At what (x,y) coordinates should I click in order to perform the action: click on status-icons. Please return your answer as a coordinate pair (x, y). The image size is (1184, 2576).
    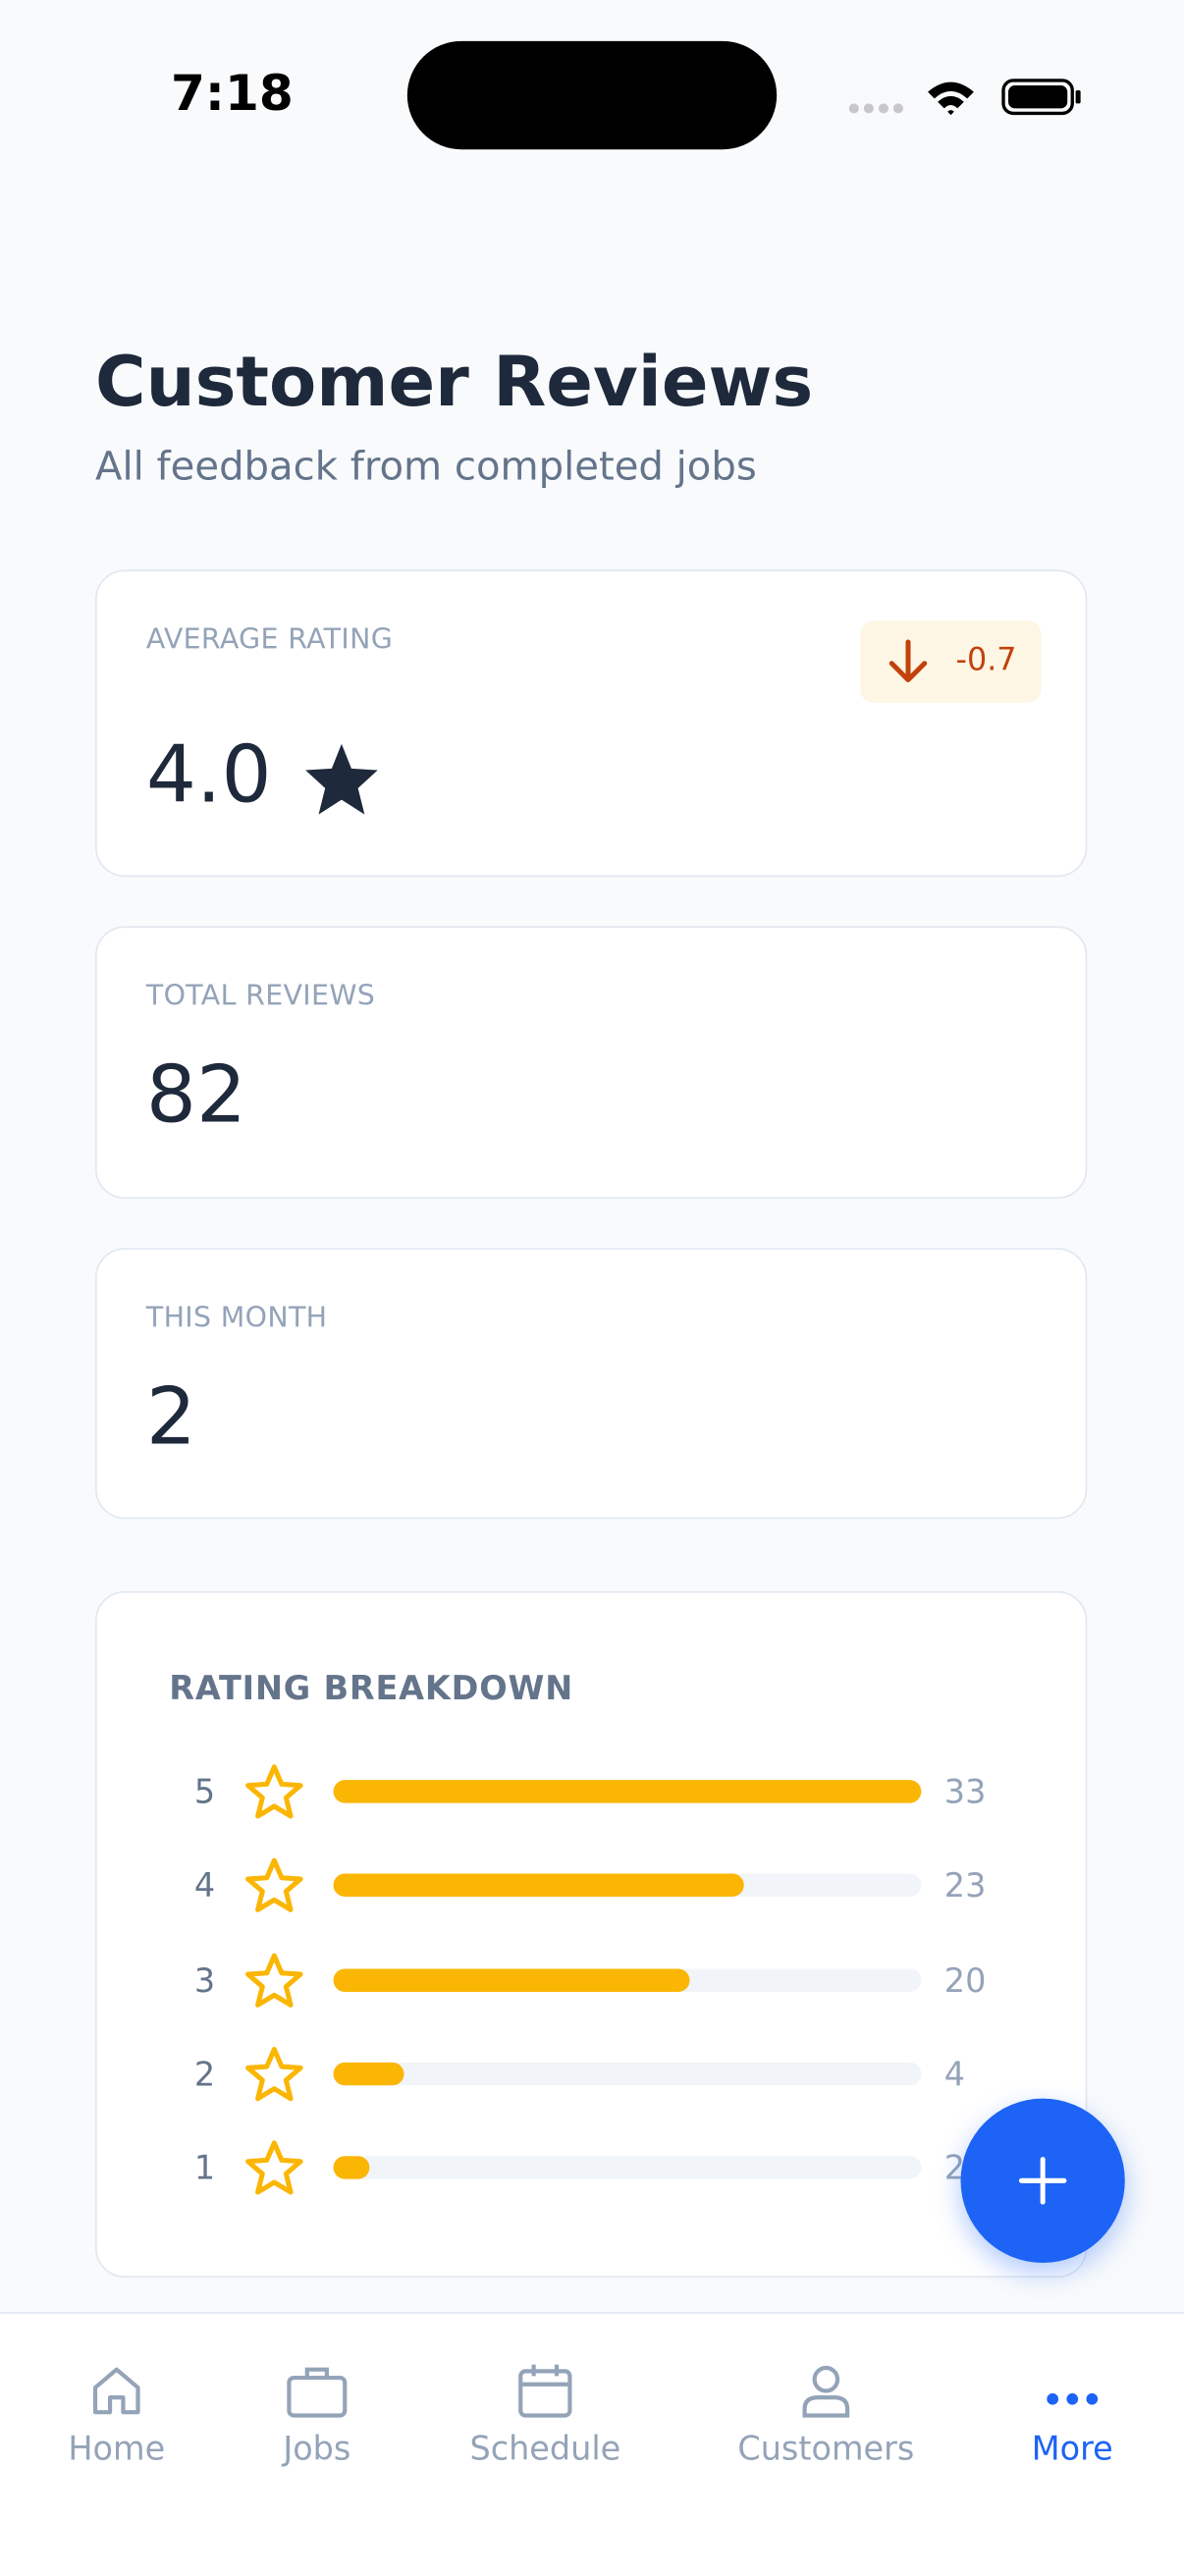
    Looking at the image, I should click on (964, 97).